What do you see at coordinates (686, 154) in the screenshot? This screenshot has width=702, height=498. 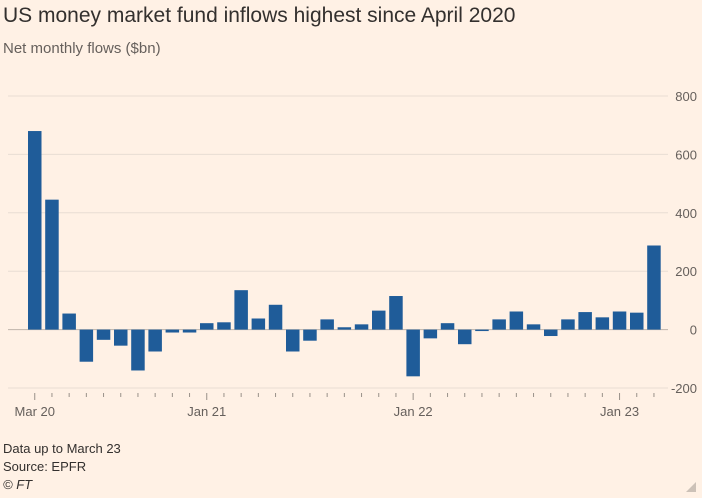 I see `y-tick-label: 600` at bounding box center [686, 154].